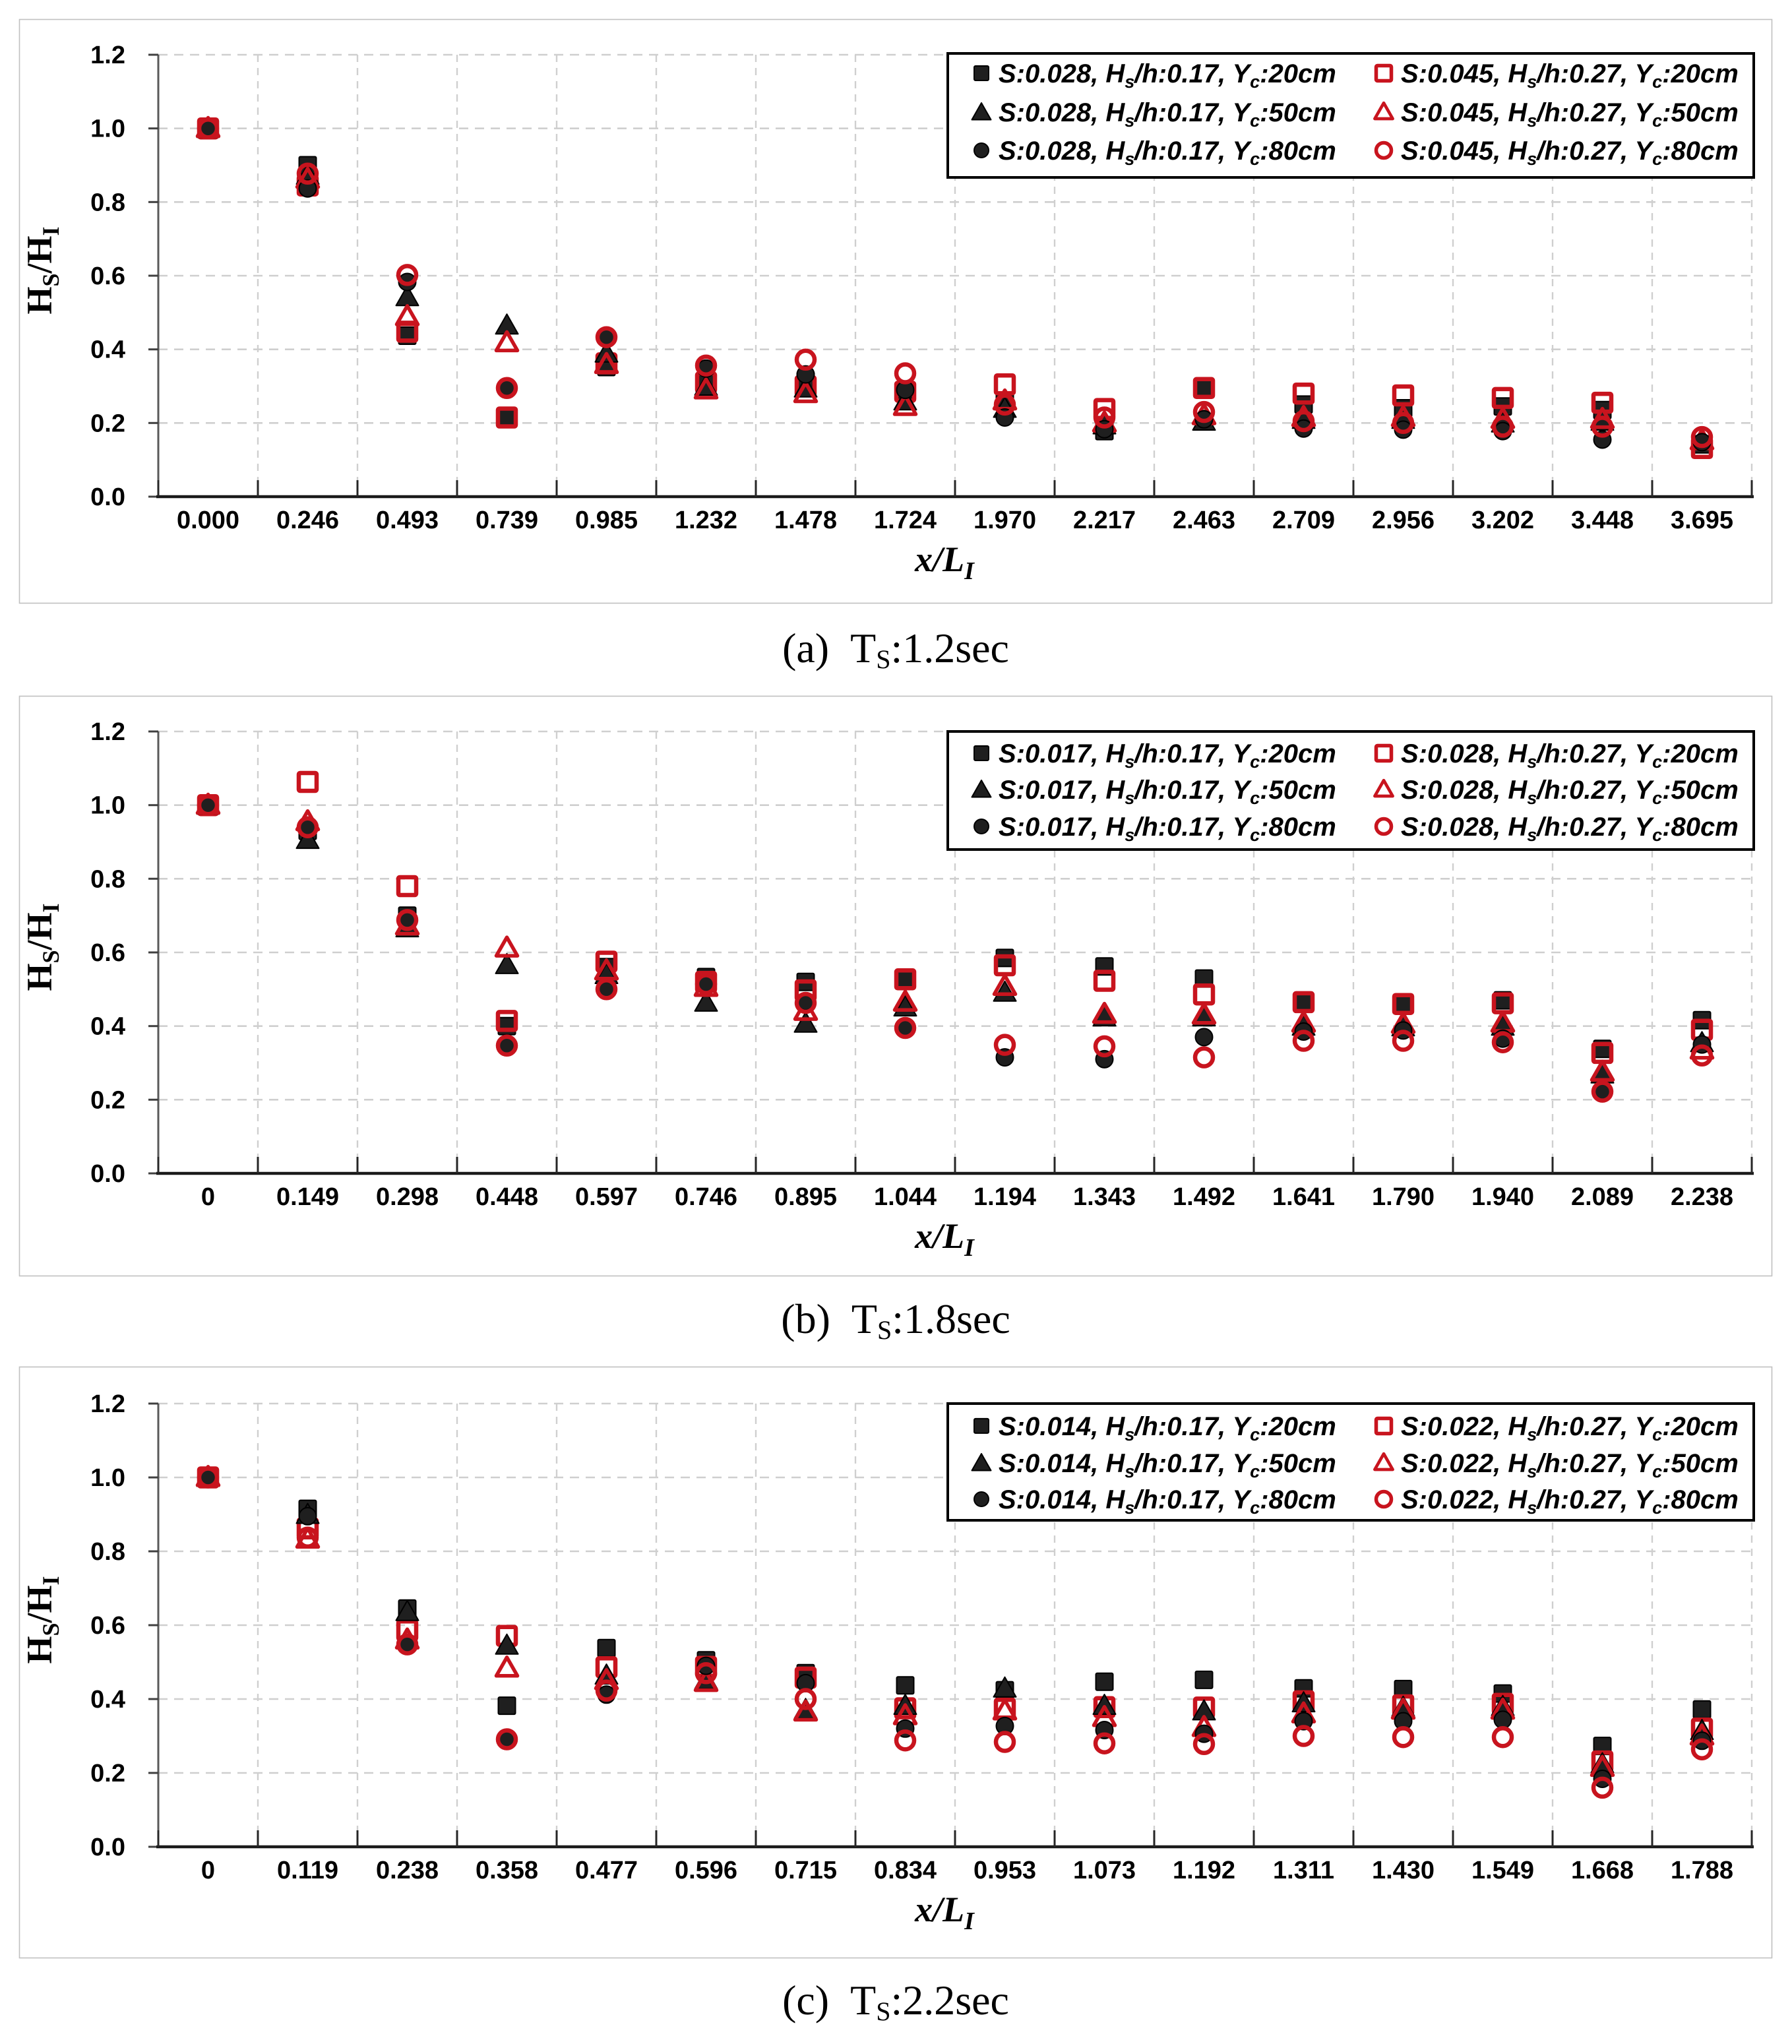 This screenshot has height=2044, width=1792. What do you see at coordinates (208, 520) in the screenshot?
I see `svg-text: 0.000` at bounding box center [208, 520].